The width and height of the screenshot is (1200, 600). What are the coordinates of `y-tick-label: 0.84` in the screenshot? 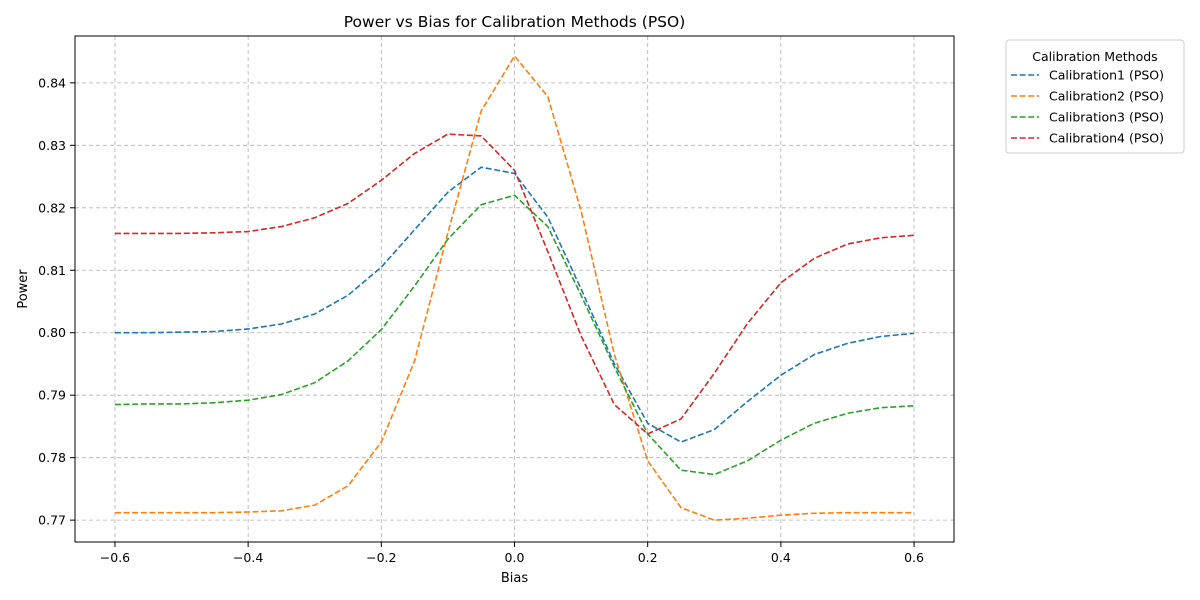 It's located at (52, 82).